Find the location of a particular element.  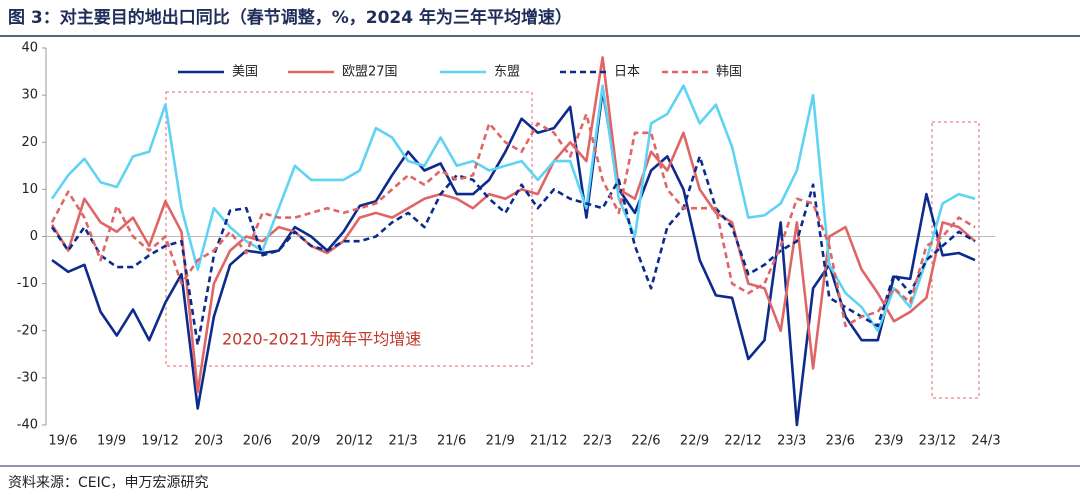

chart-title: 图 3：对主要目的地出口同比（春节调整，%，2024 年为三年平均增速） is located at coordinates (290, 17).